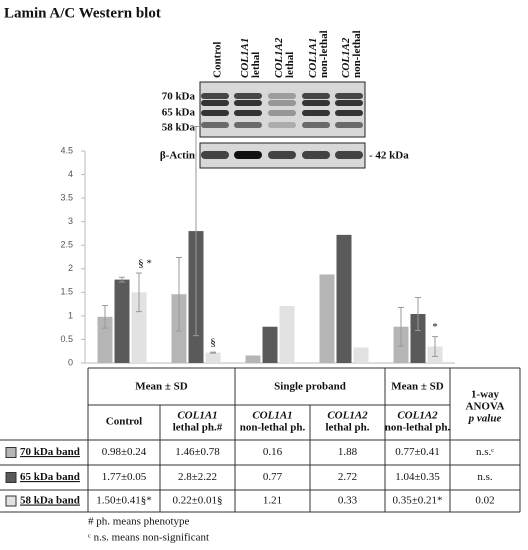 The image size is (528, 550). Describe the element at coordinates (348, 452) in the screenshot. I see `table-cell: 1.88` at that location.